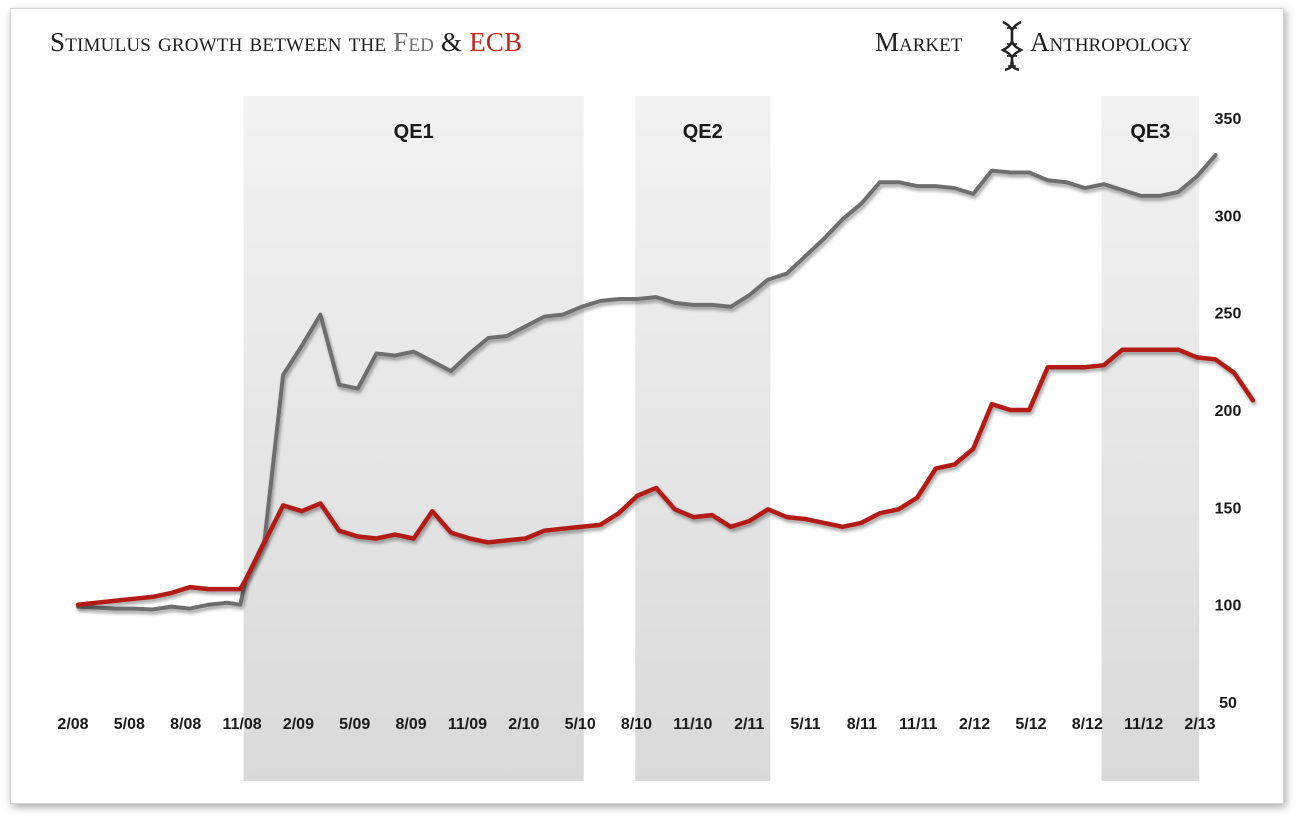 This screenshot has height=816, width=1296. Describe the element at coordinates (805, 724) in the screenshot. I see `x-tick-label: 5/11` at that location.